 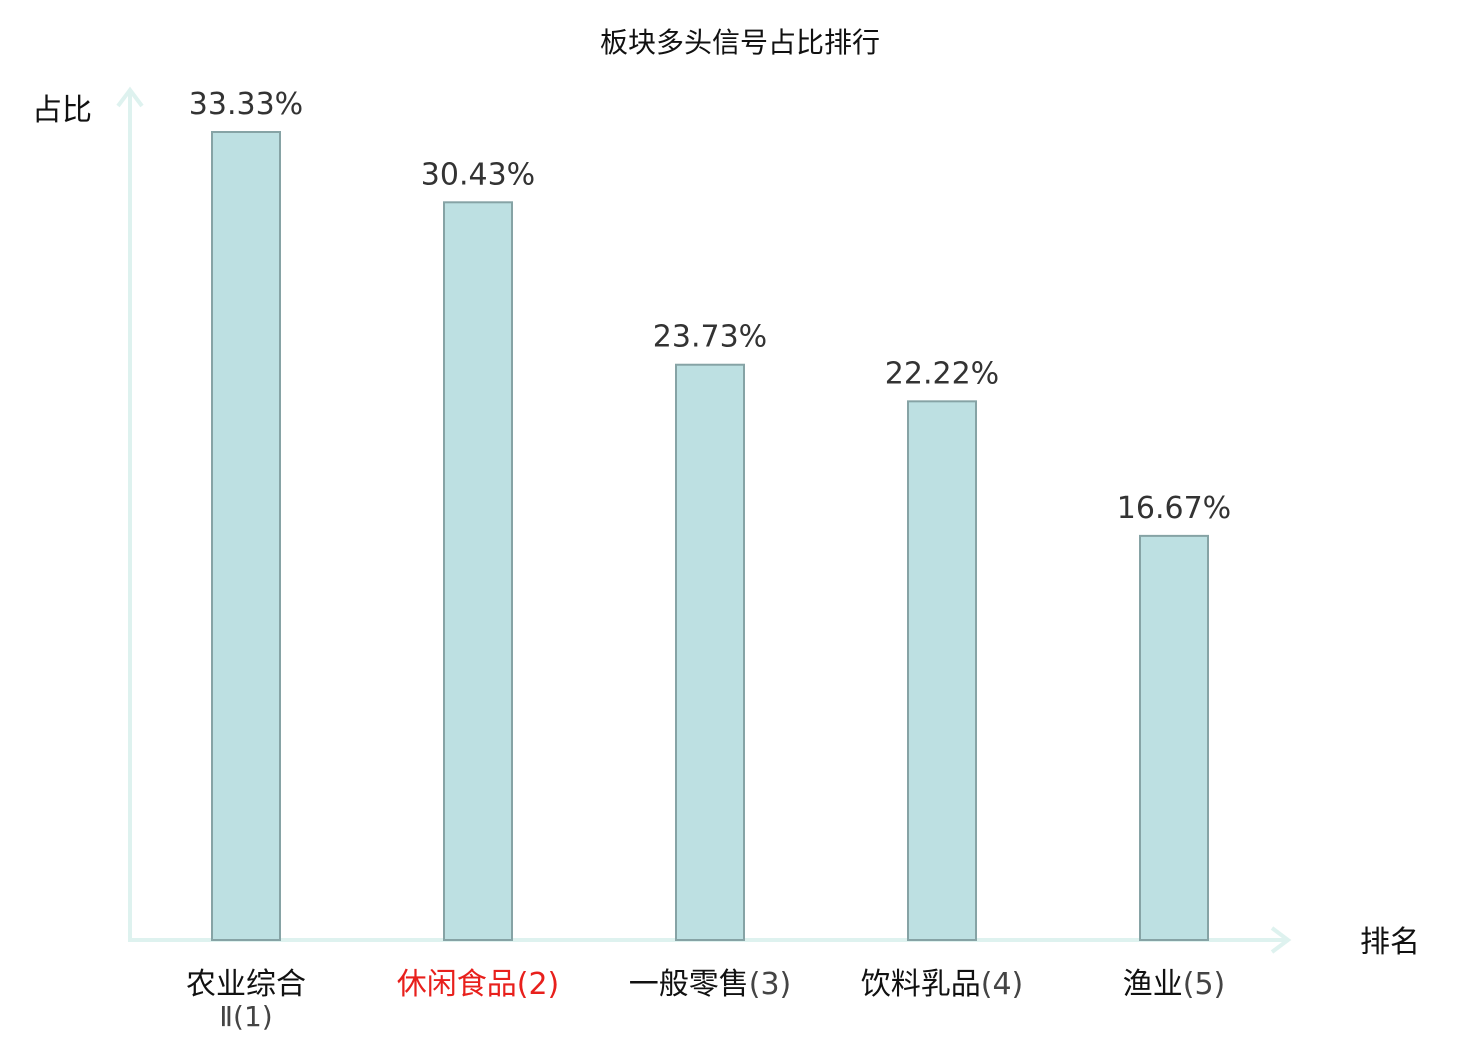 What do you see at coordinates (246, 104) in the screenshot?
I see `value-label-1: 33.33%` at bounding box center [246, 104].